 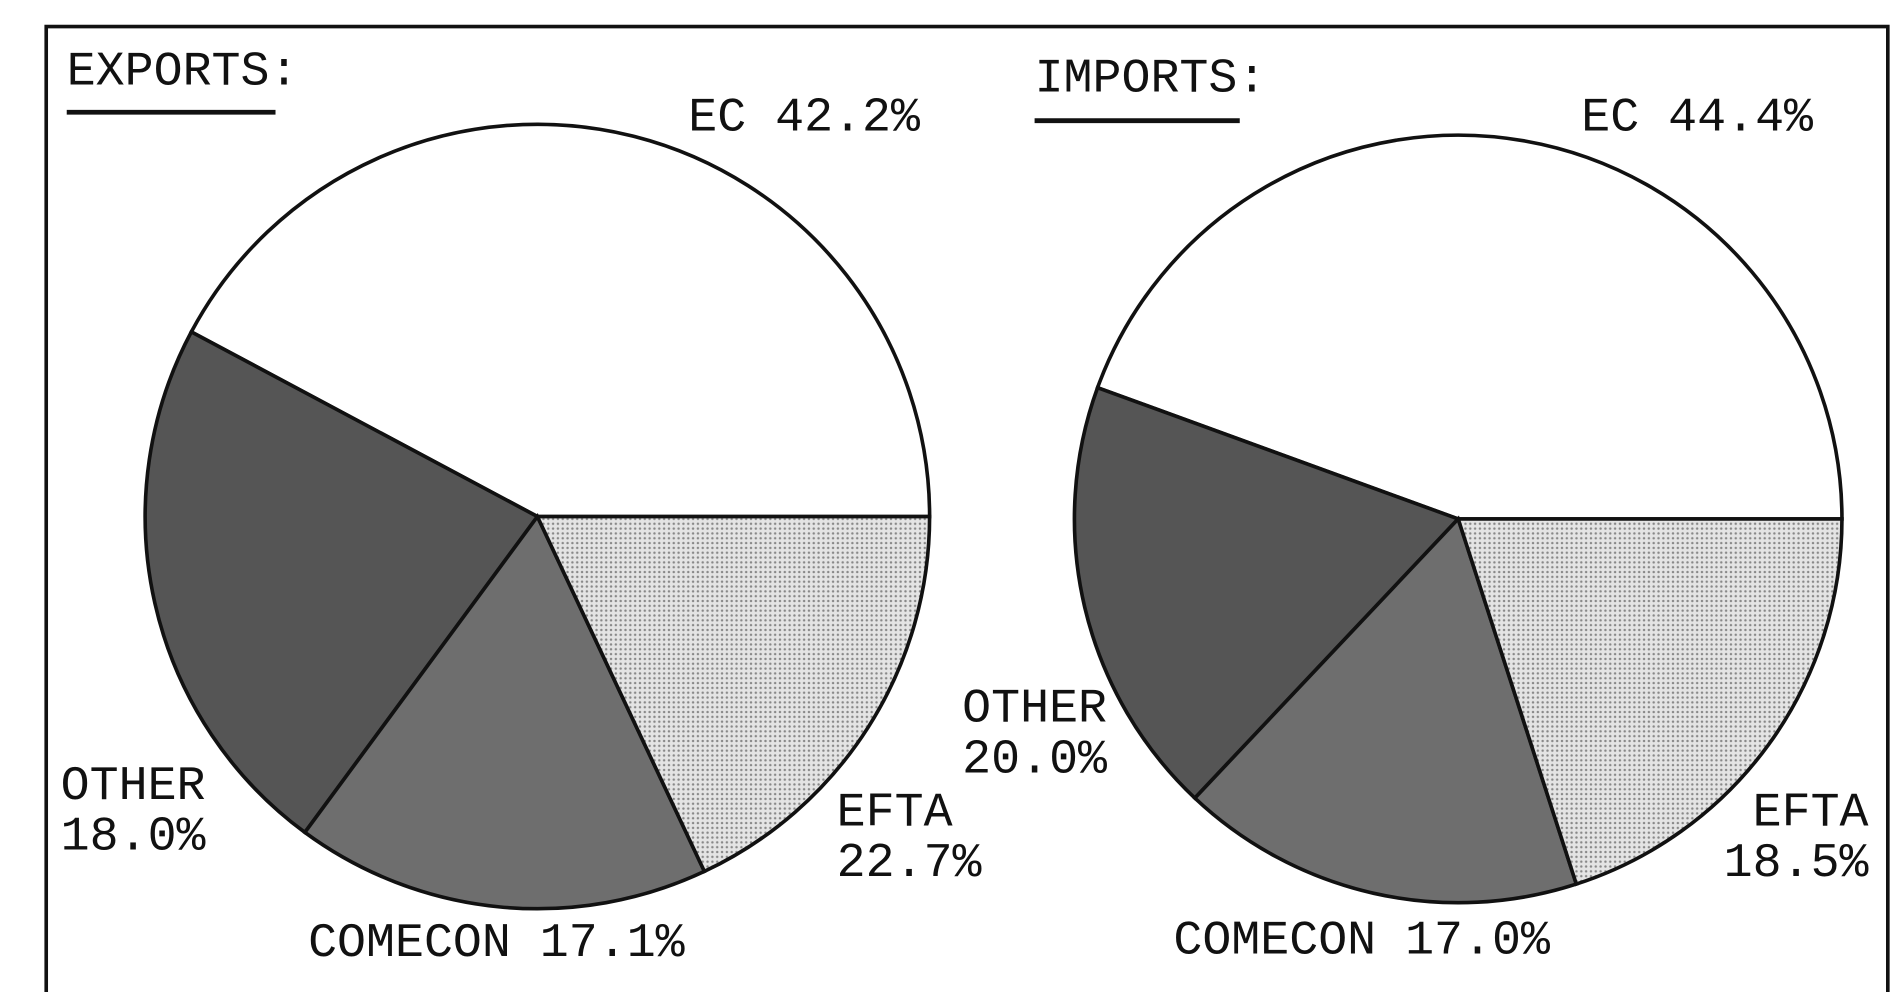 I want to click on value-label: 42.2%, so click(x=847, y=118).